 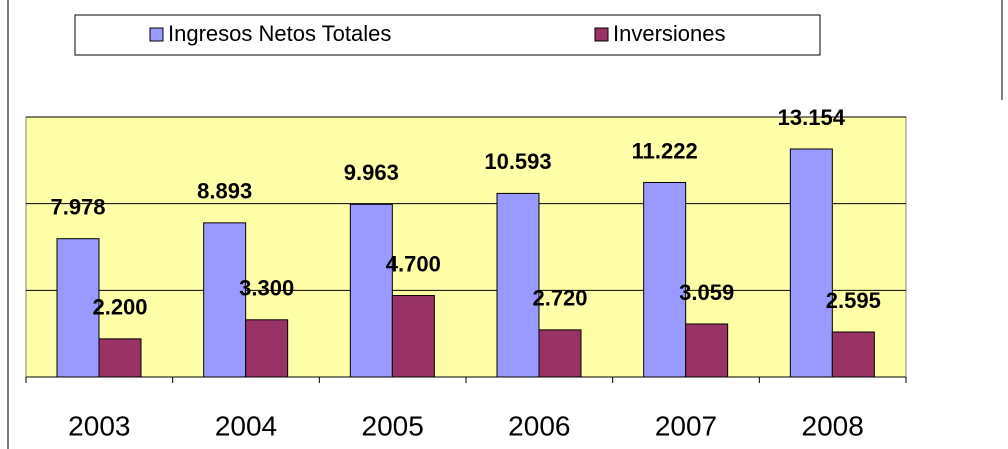 I want to click on x-tick-label: 2003, so click(x=99, y=425).